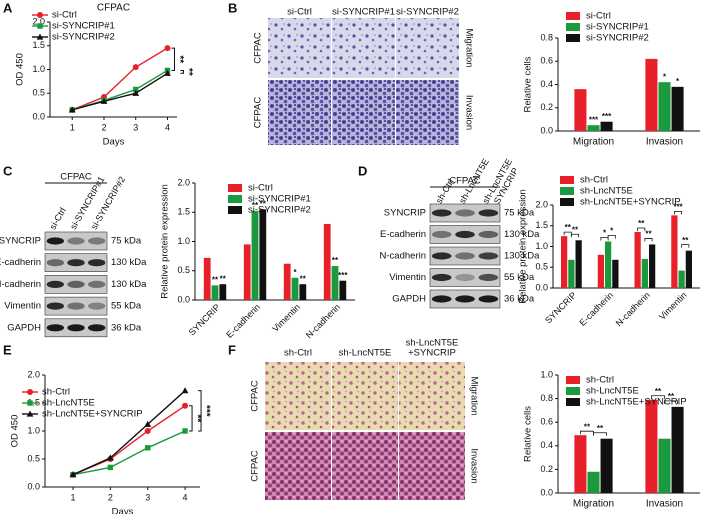 This screenshot has height=514, width=709. Describe the element at coordinates (110, 497) in the screenshot. I see `x-tick-label: 2` at that location.